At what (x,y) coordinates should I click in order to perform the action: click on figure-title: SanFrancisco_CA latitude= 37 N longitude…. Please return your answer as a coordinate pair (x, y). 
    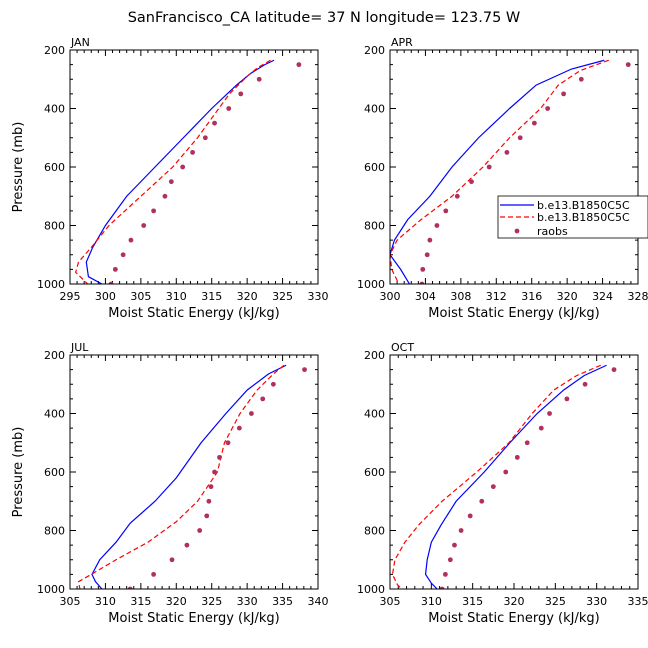
    Looking at the image, I should click on (324, 18).